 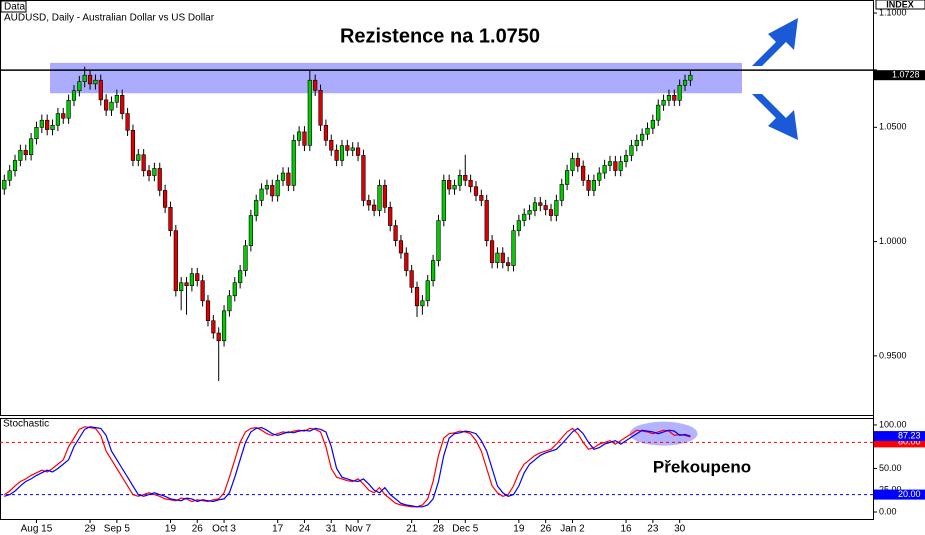 What do you see at coordinates (396, 78) in the screenshot?
I see `resistance-band` at bounding box center [396, 78].